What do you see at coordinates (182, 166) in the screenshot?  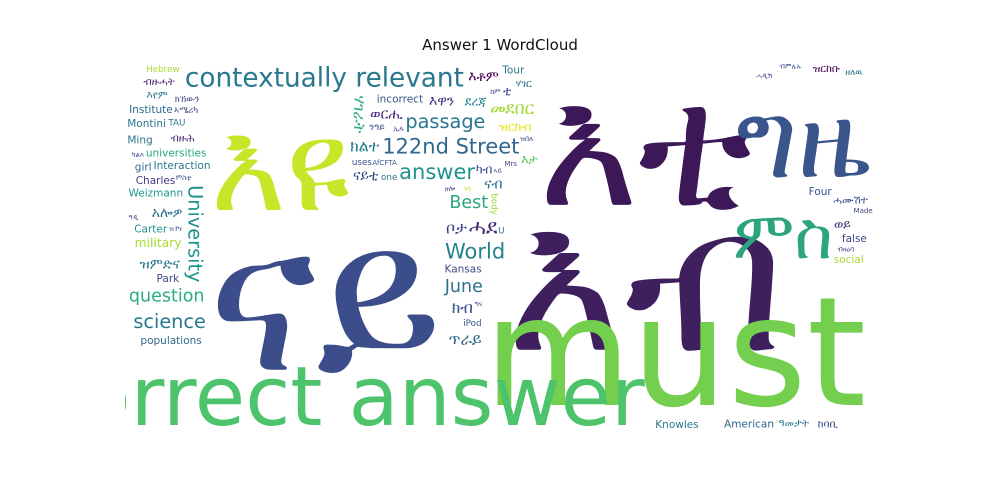 I see `wordcloud-word: Interaction` at bounding box center [182, 166].